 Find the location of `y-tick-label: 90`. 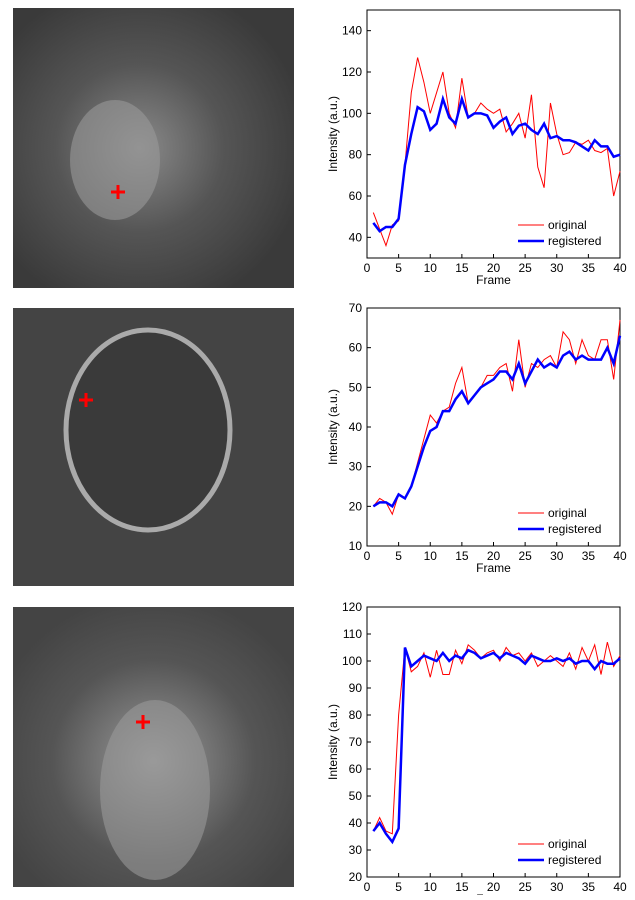

y-tick-label: 90 is located at coordinates (356, 688).